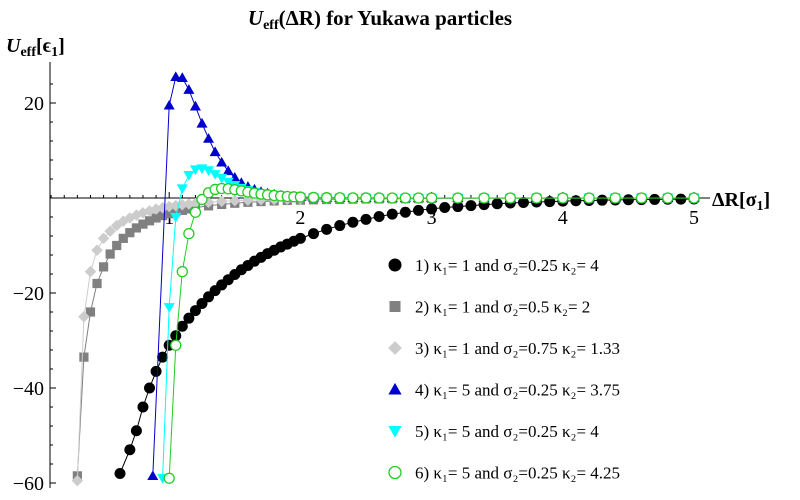 This screenshot has width=800, height=500. Describe the element at coordinates (35, 47) in the screenshot. I see `y-axis-label: Ueff[ϵ1]` at that location.